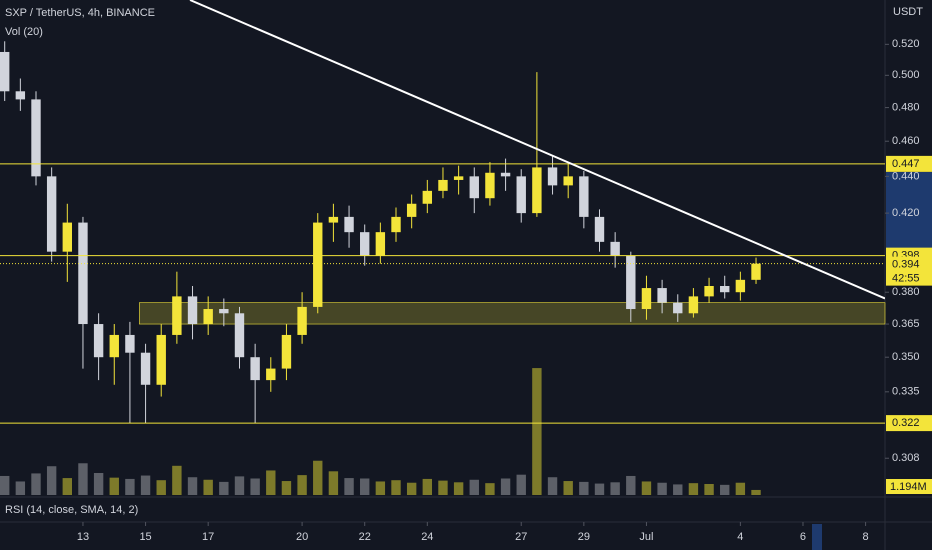  What do you see at coordinates (906, 164) in the screenshot?
I see `level-label: 0.447` at bounding box center [906, 164].